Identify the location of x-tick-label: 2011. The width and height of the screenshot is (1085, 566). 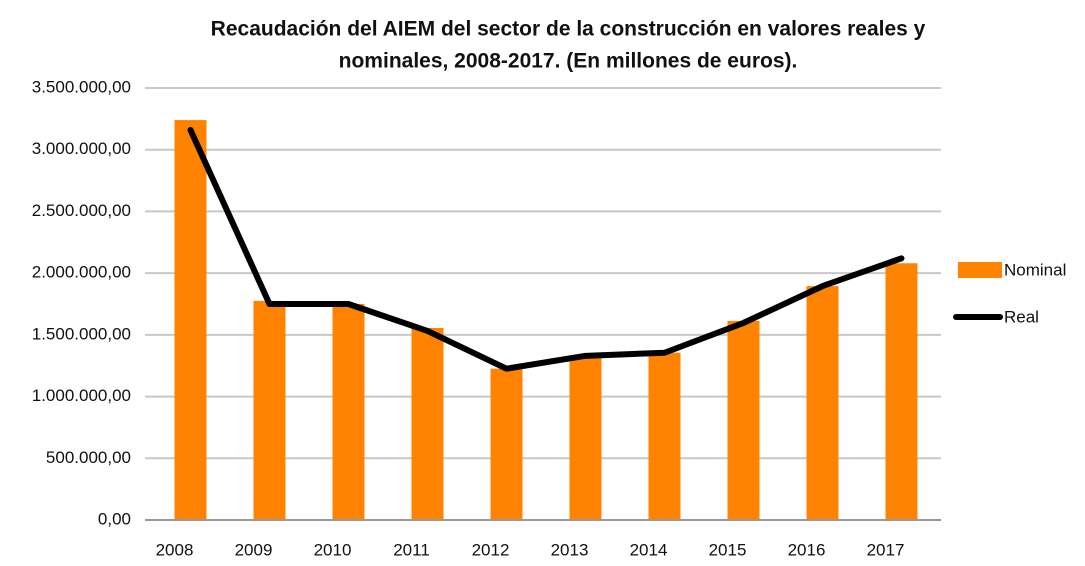
(411, 549).